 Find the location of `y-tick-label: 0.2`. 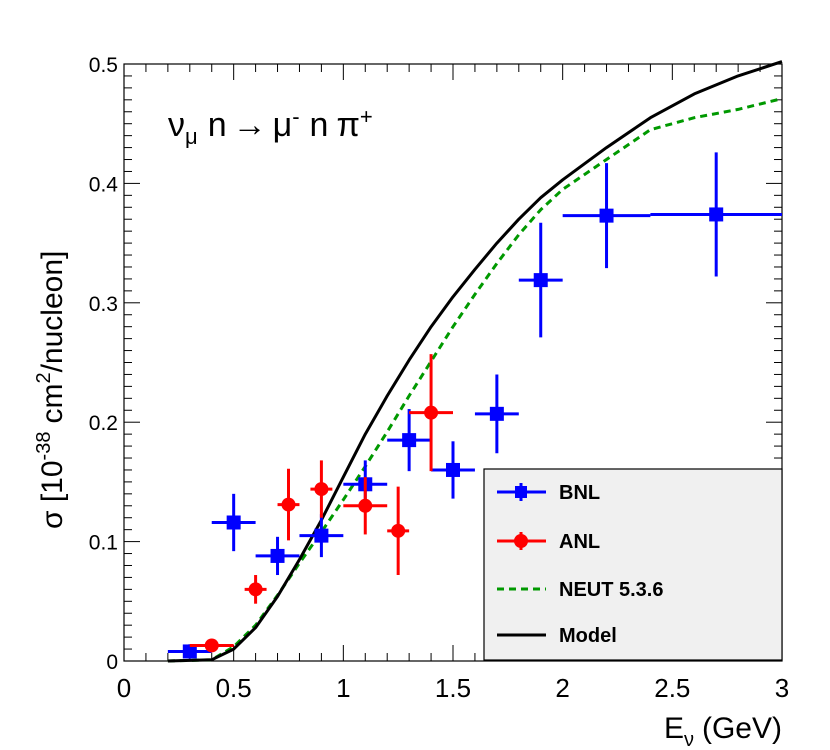

y-tick-label: 0.2 is located at coordinates (103, 423).